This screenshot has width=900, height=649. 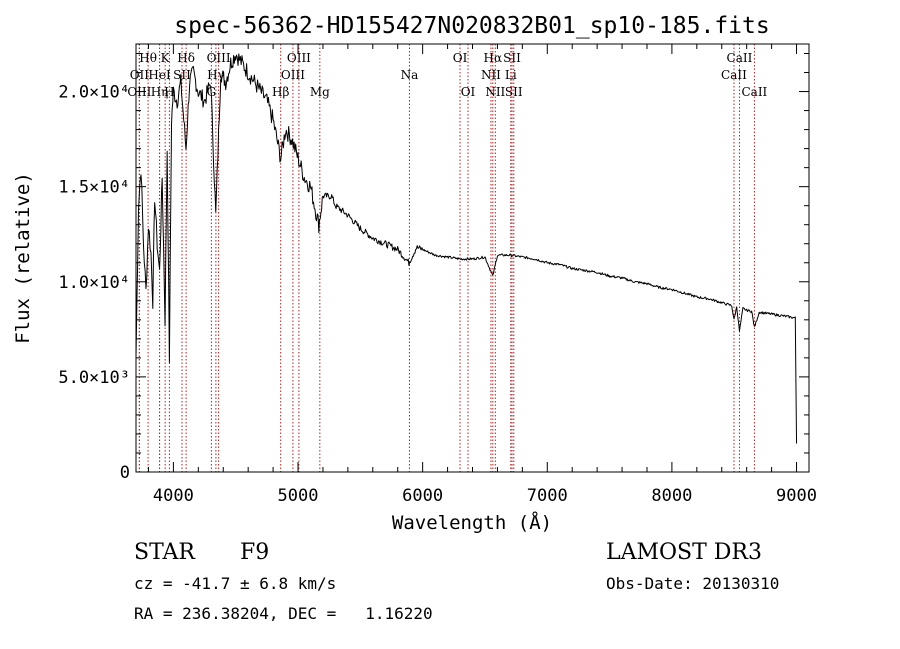 What do you see at coordinates (493, 58) in the screenshot?
I see `line-label-19: Hα` at bounding box center [493, 58].